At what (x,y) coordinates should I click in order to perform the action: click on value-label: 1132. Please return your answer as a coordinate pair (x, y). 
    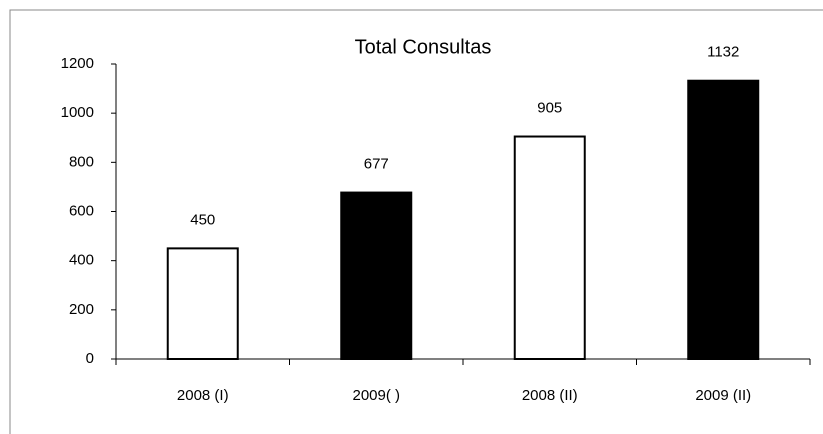
    Looking at the image, I should click on (723, 52).